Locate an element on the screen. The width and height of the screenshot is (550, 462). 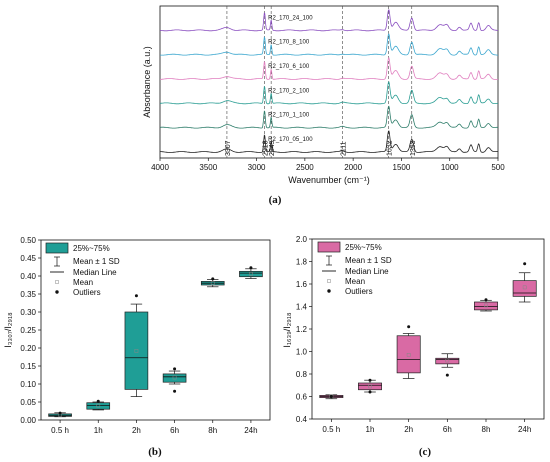
panel-label-c: (c) is located at coordinates (425, 452).